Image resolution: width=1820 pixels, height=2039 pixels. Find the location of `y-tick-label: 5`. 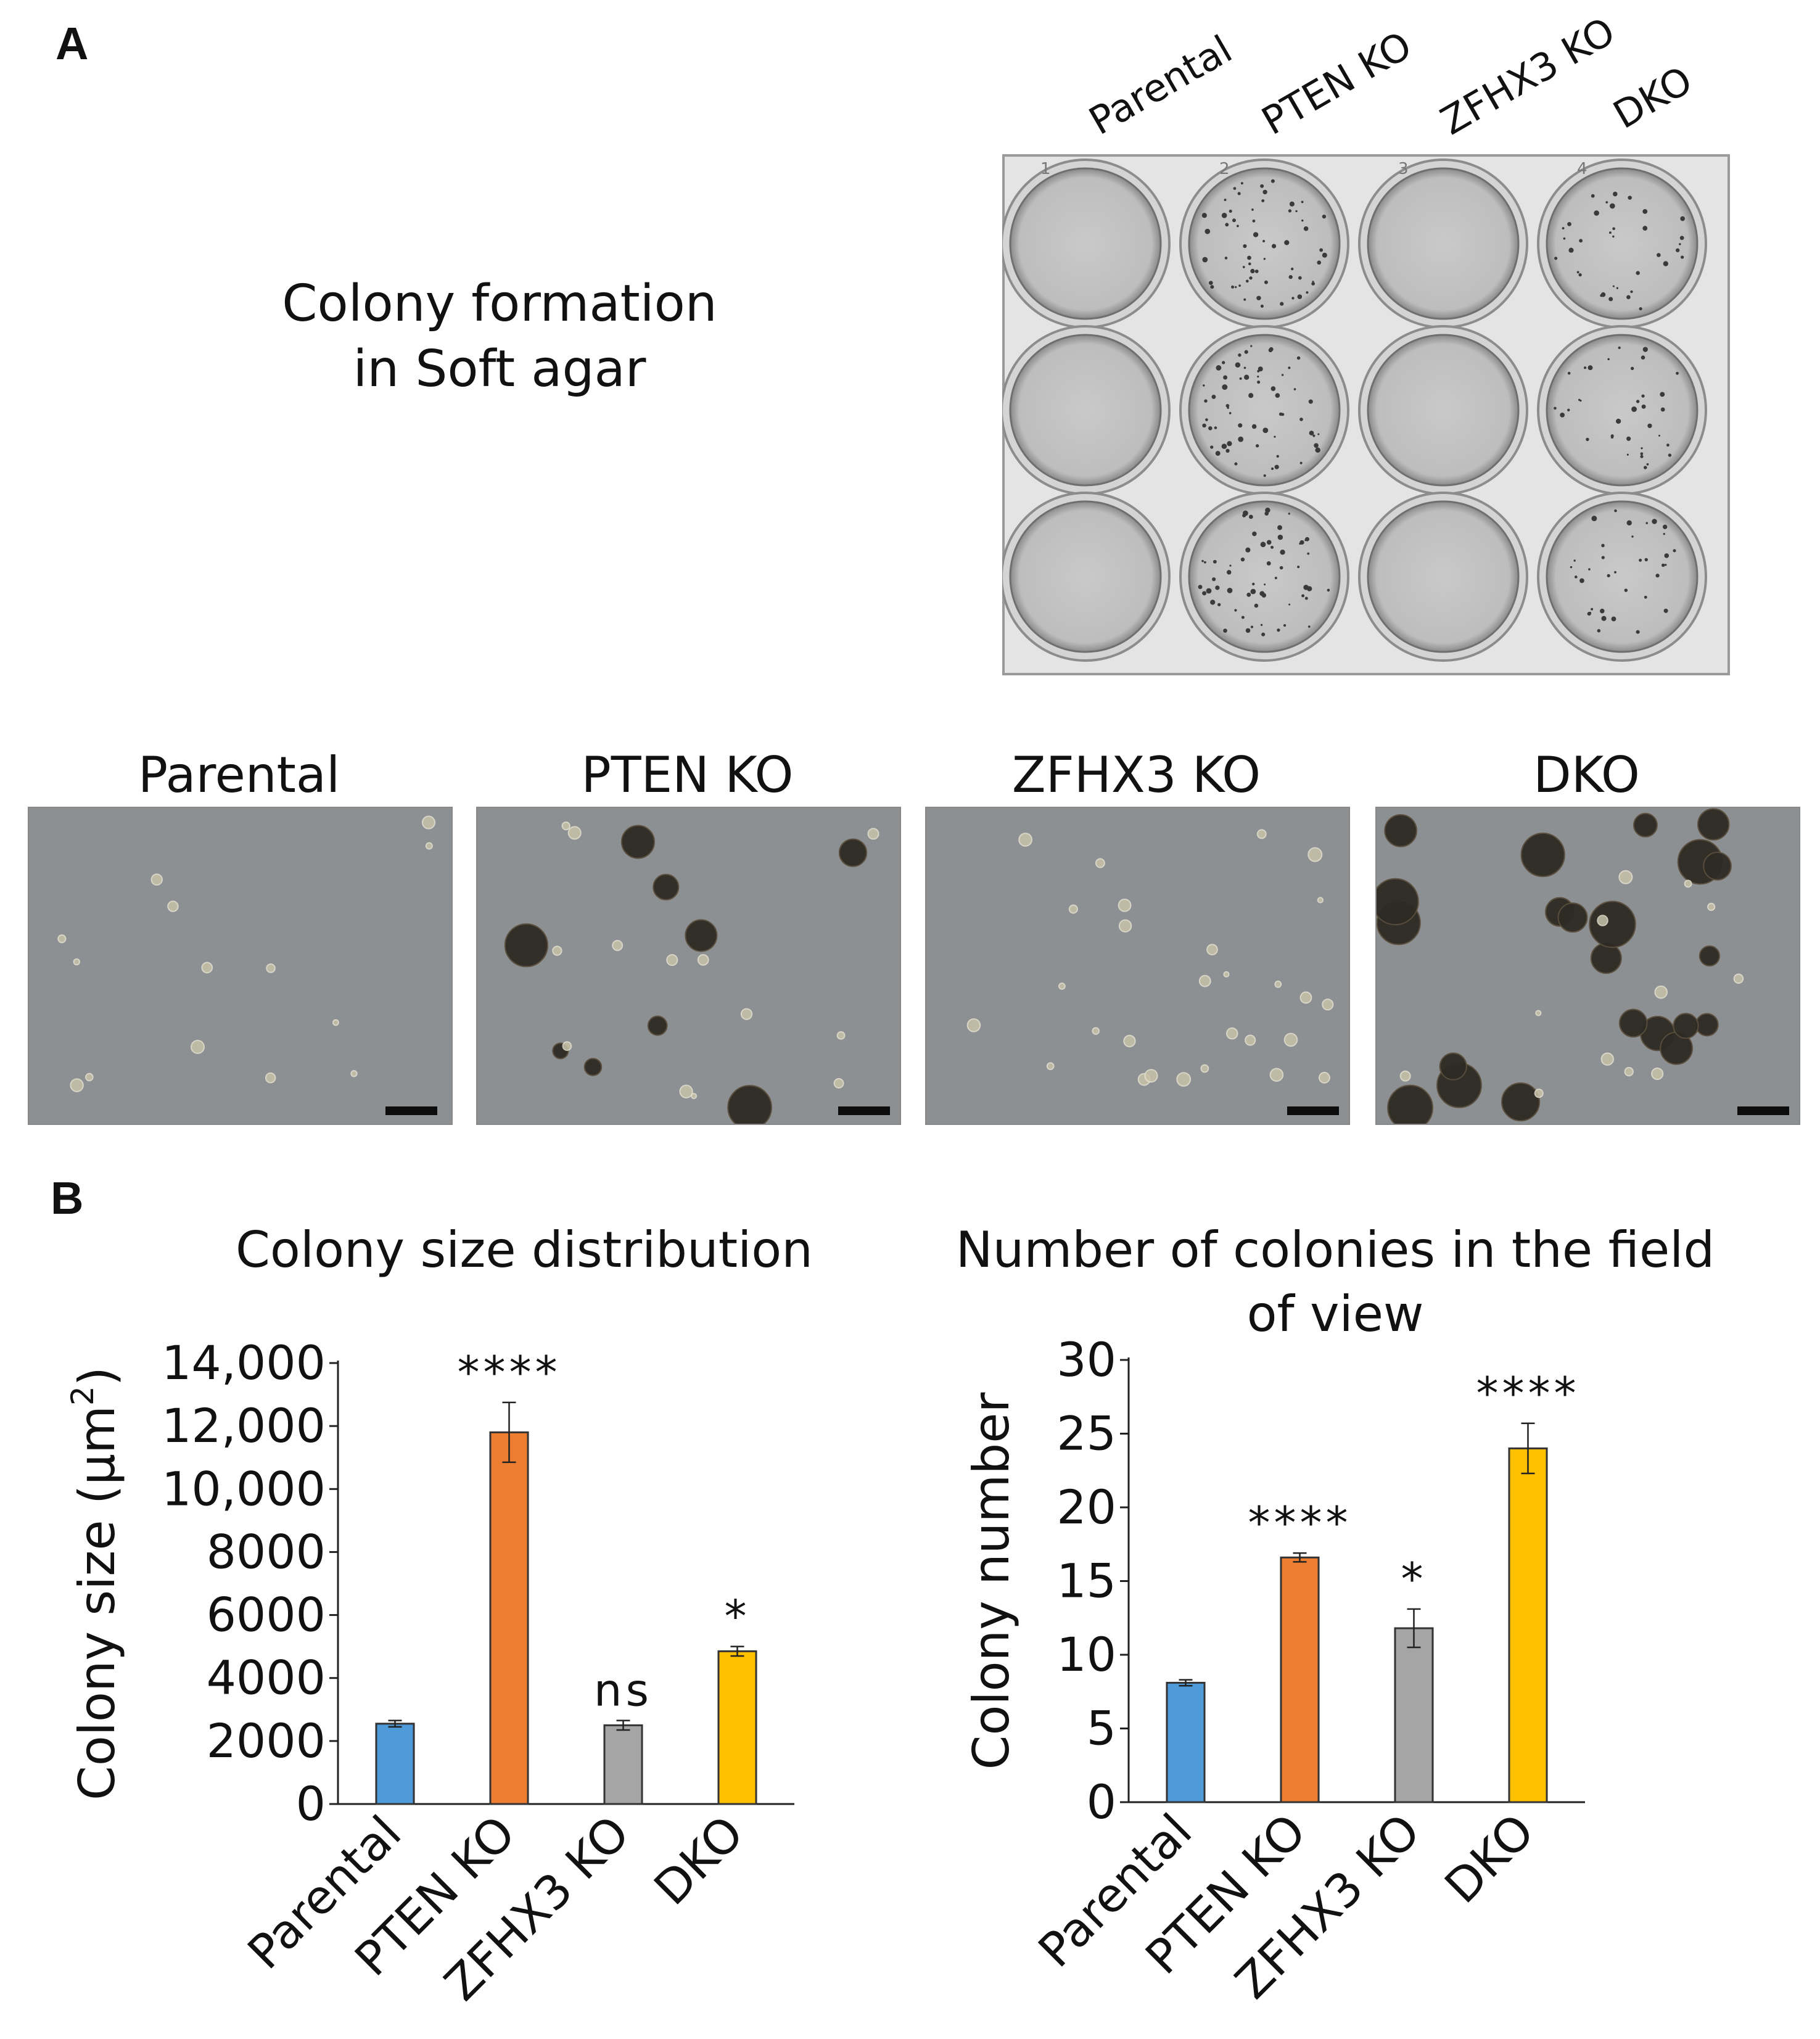

y-tick-label: 5 is located at coordinates (1101, 1728).